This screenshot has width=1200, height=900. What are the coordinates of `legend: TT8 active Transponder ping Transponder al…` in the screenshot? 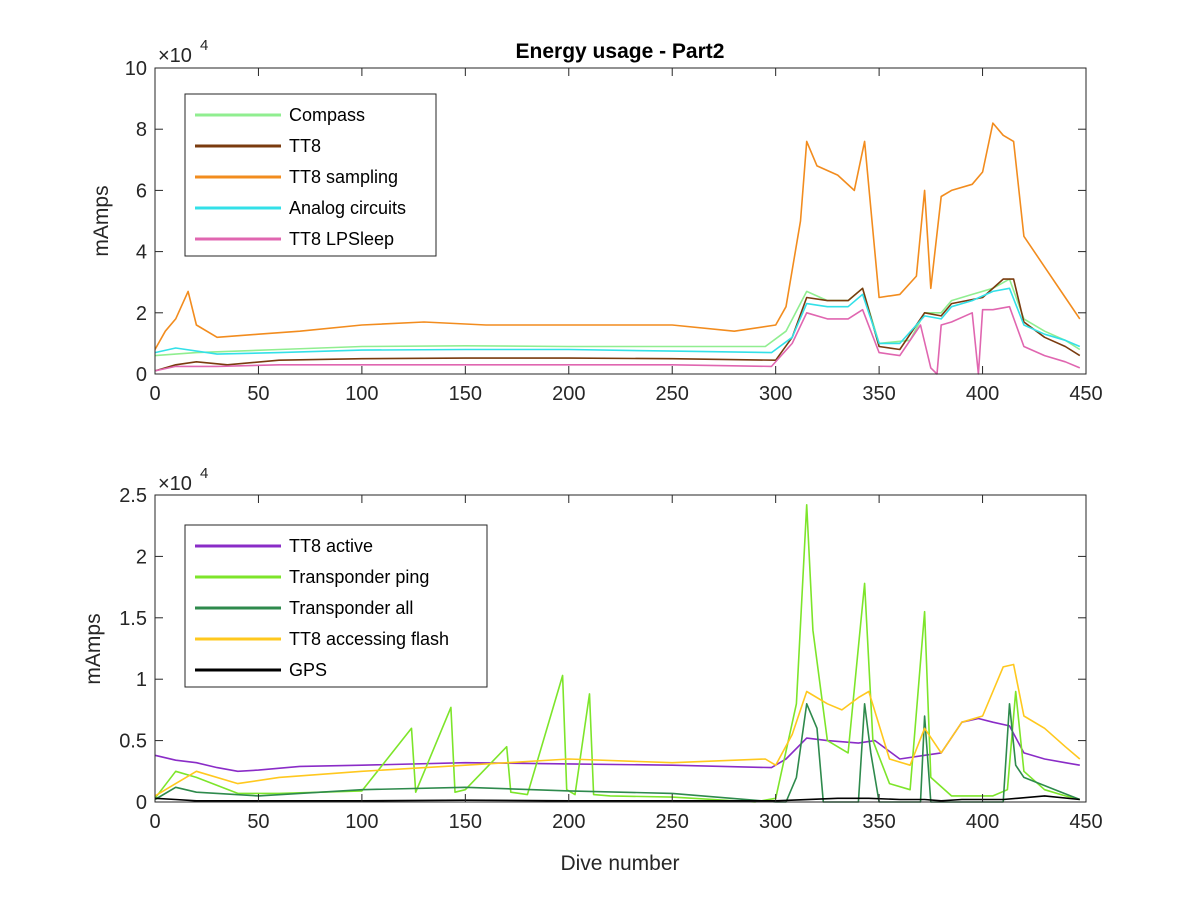 It's located at (336, 606).